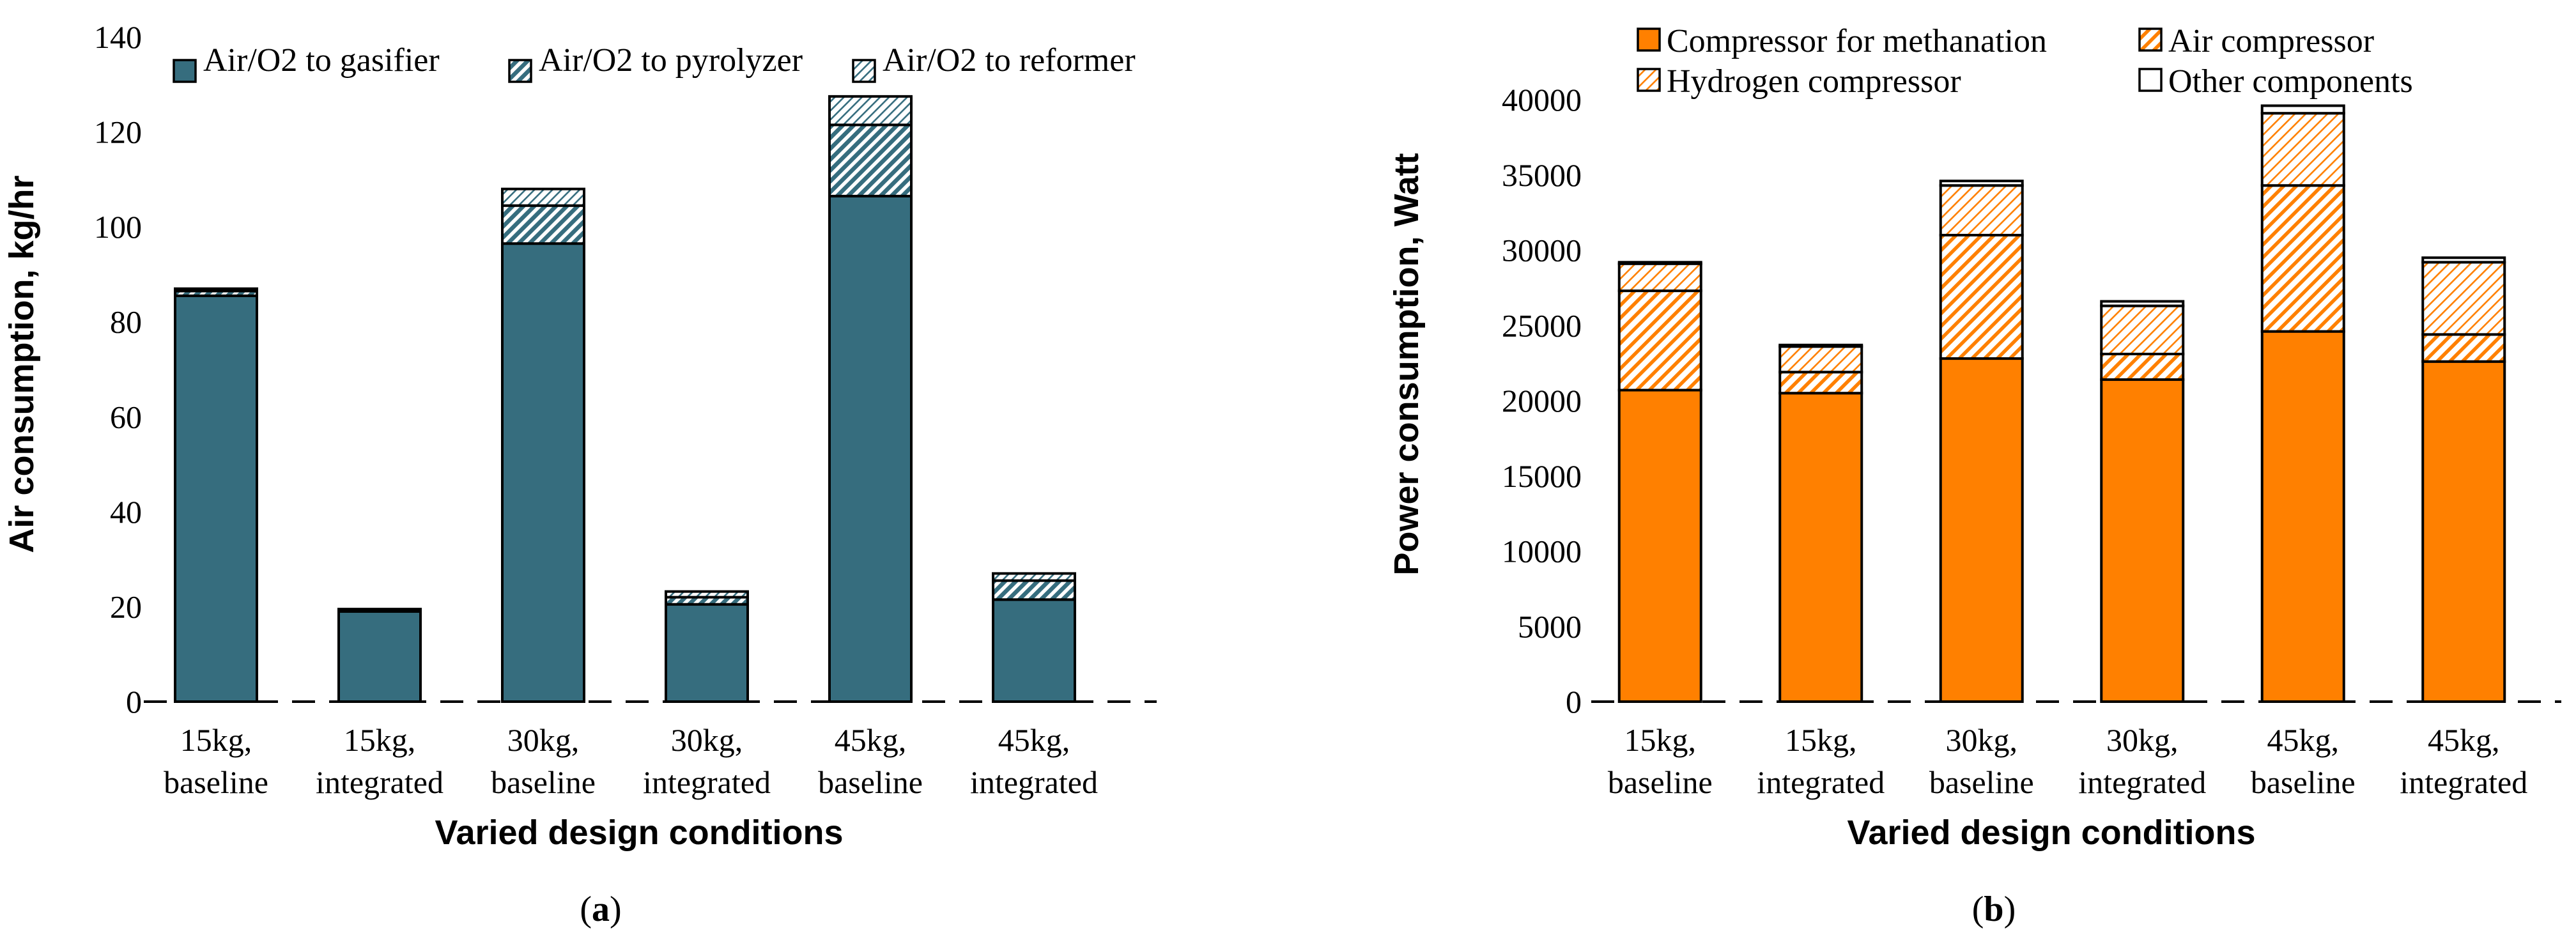 The image size is (2576, 940). Describe the element at coordinates (1994, 909) in the screenshot. I see `caption-b: (b)` at that location.